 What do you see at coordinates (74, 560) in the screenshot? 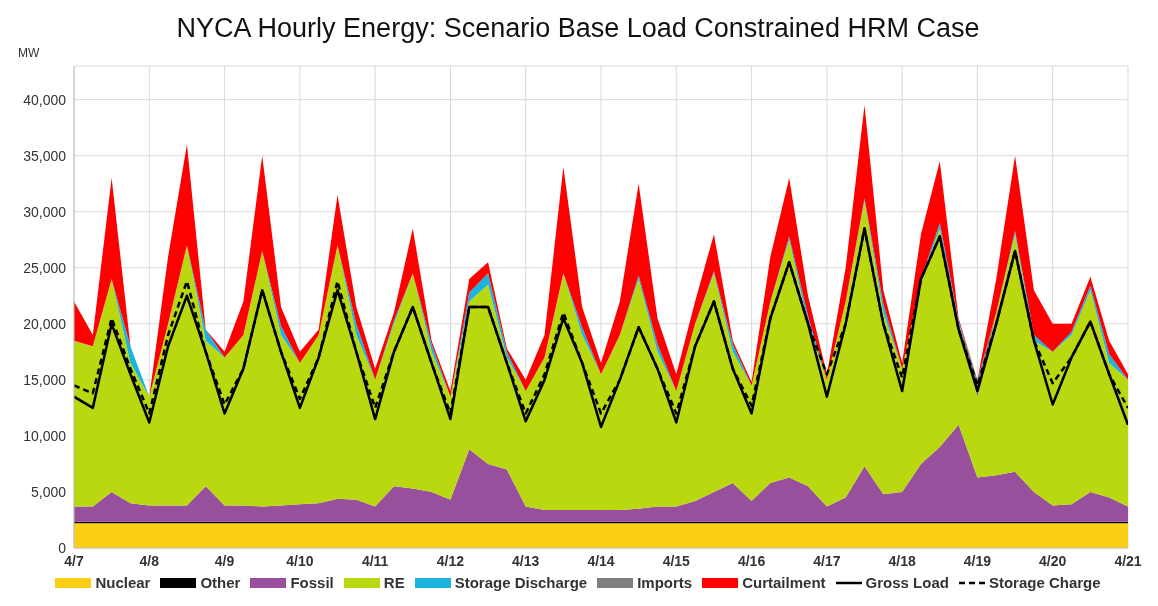
I see `x-tick-label: 4/7` at bounding box center [74, 560].